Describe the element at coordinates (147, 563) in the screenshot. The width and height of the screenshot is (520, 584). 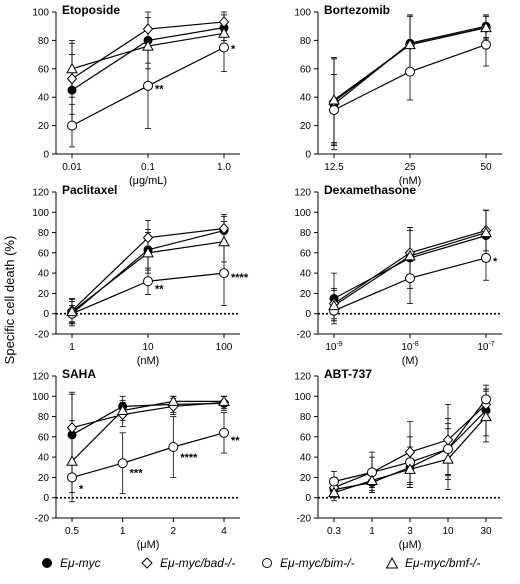
I see `open-diamond-icon` at that location.